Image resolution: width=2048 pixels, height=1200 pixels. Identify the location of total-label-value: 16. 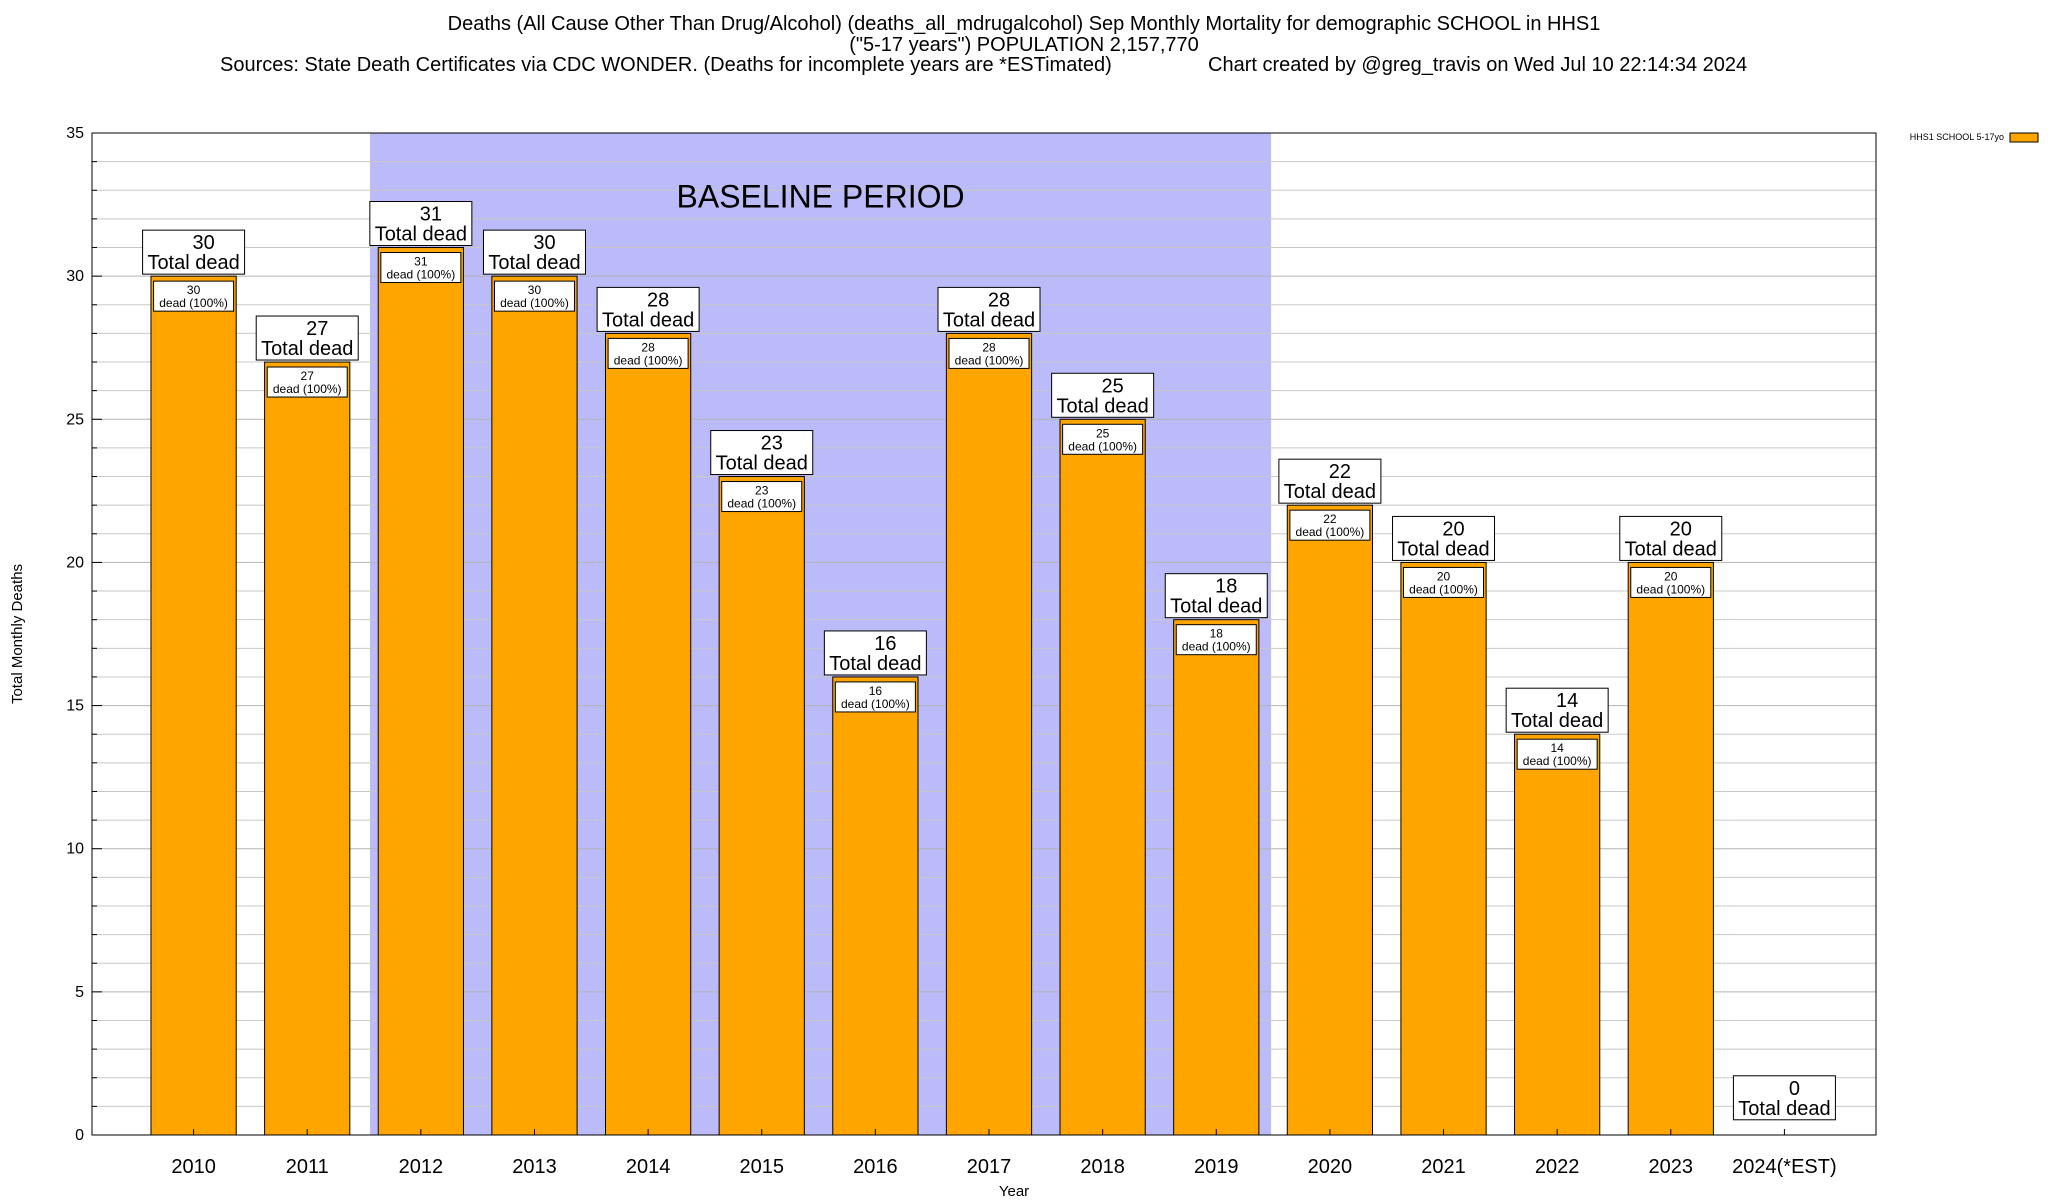
(885, 644).